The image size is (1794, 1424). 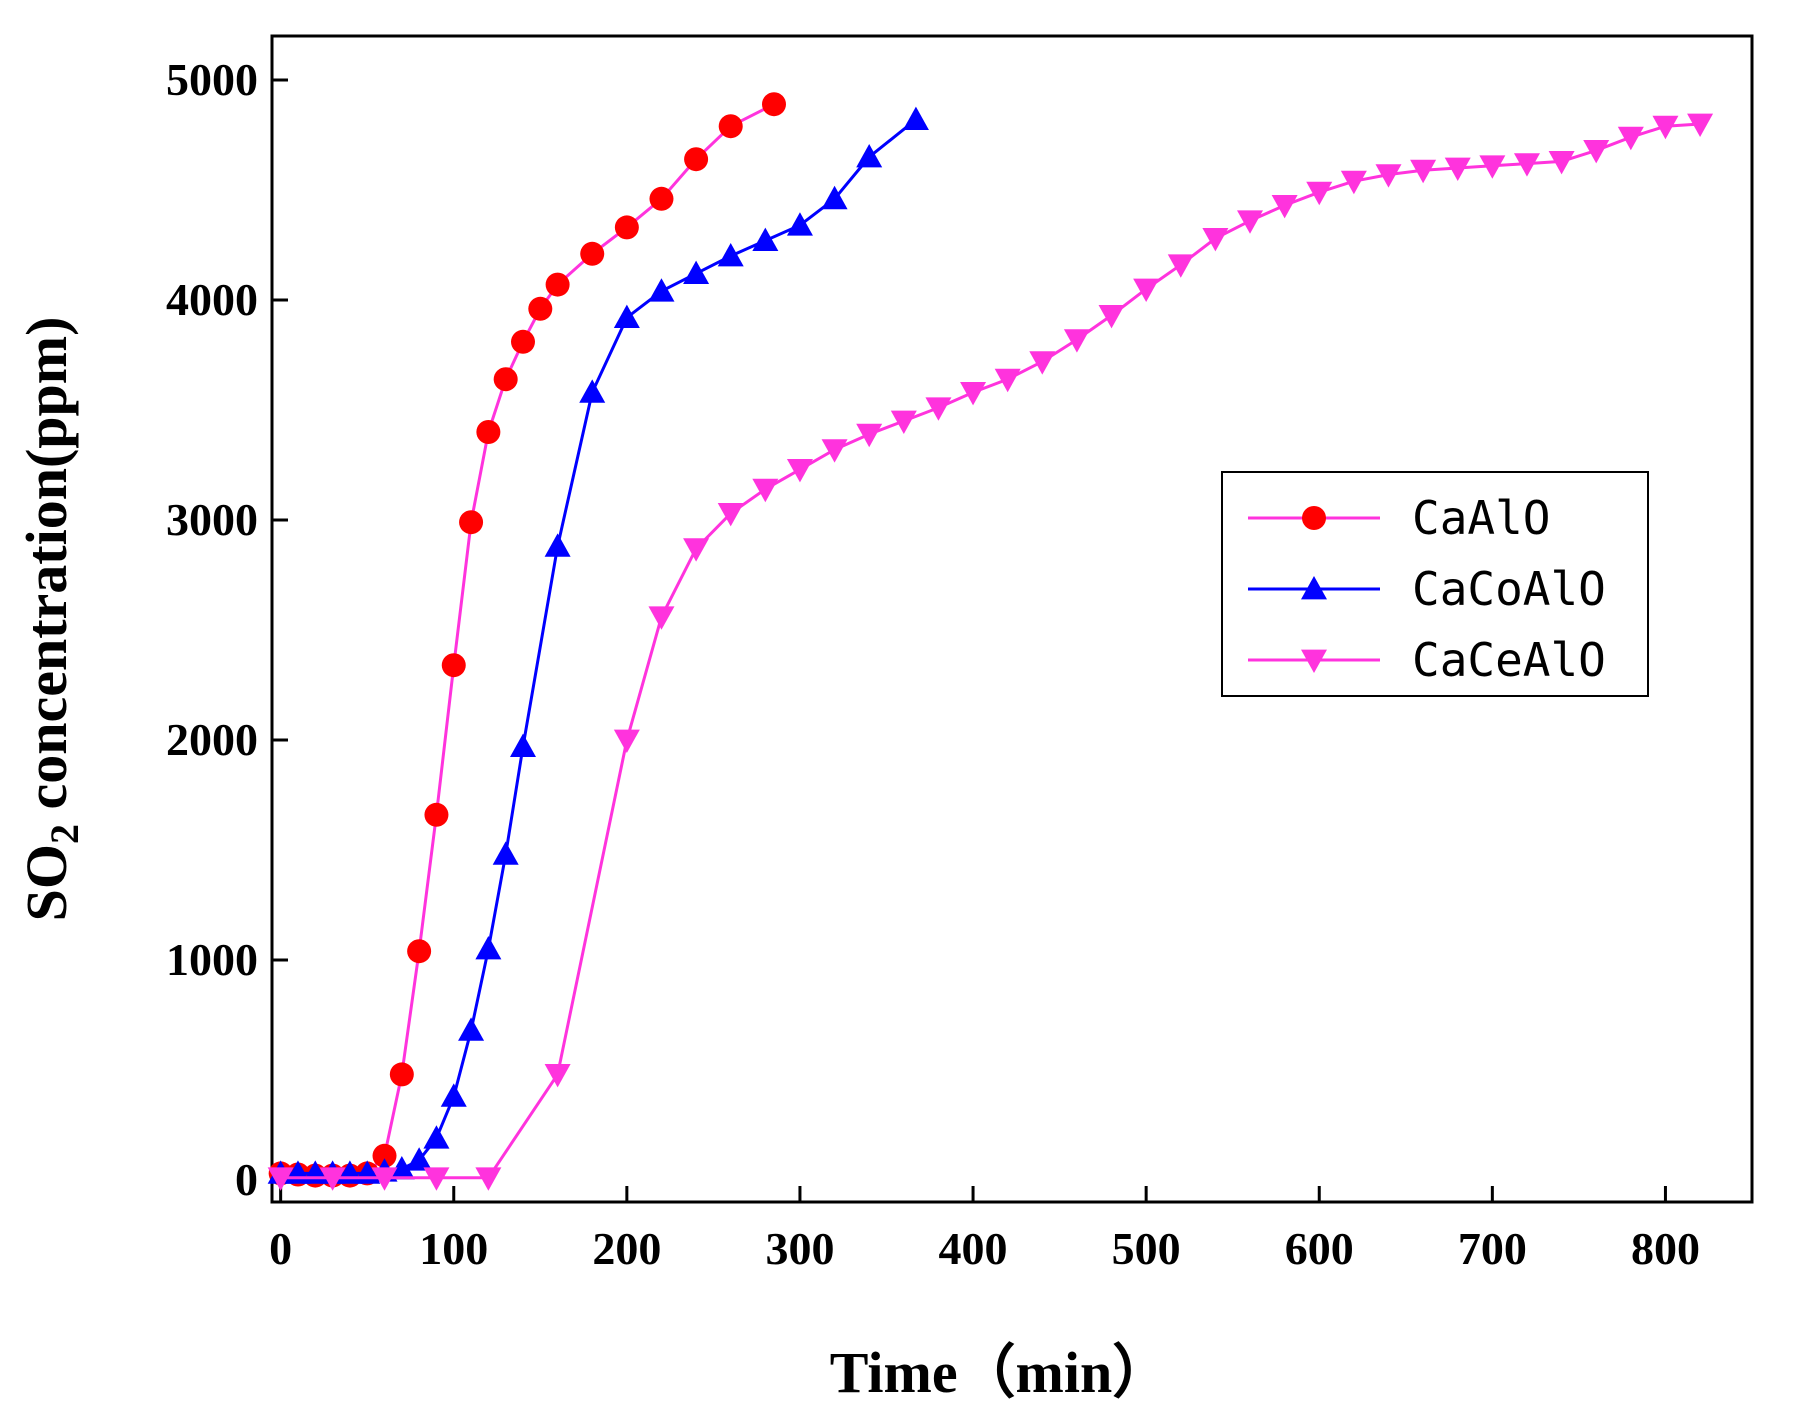 I want to click on y-axis-ticks: 0 1000 2000 3000 4000 5000, so click(x=227, y=629).